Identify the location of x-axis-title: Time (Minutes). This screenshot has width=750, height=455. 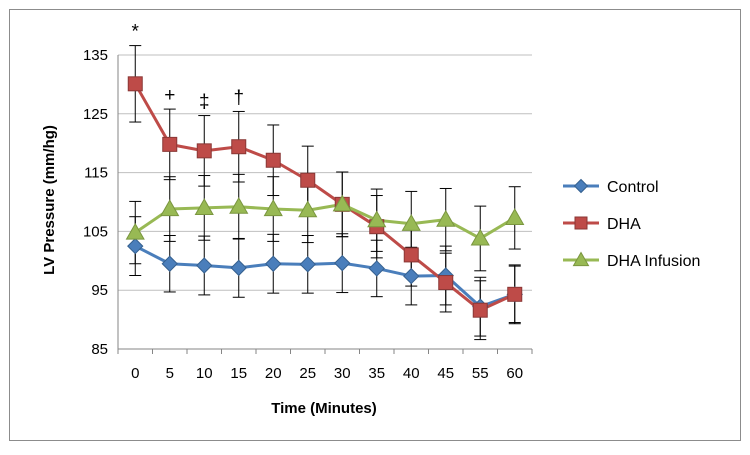
(324, 408).